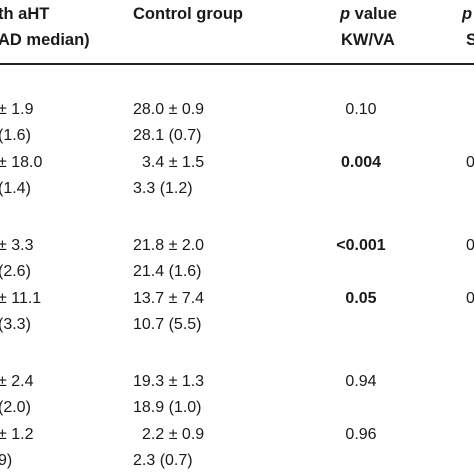 This screenshot has width=474, height=474. I want to click on row5-control-median: 18.9 (1.0), so click(167, 407).